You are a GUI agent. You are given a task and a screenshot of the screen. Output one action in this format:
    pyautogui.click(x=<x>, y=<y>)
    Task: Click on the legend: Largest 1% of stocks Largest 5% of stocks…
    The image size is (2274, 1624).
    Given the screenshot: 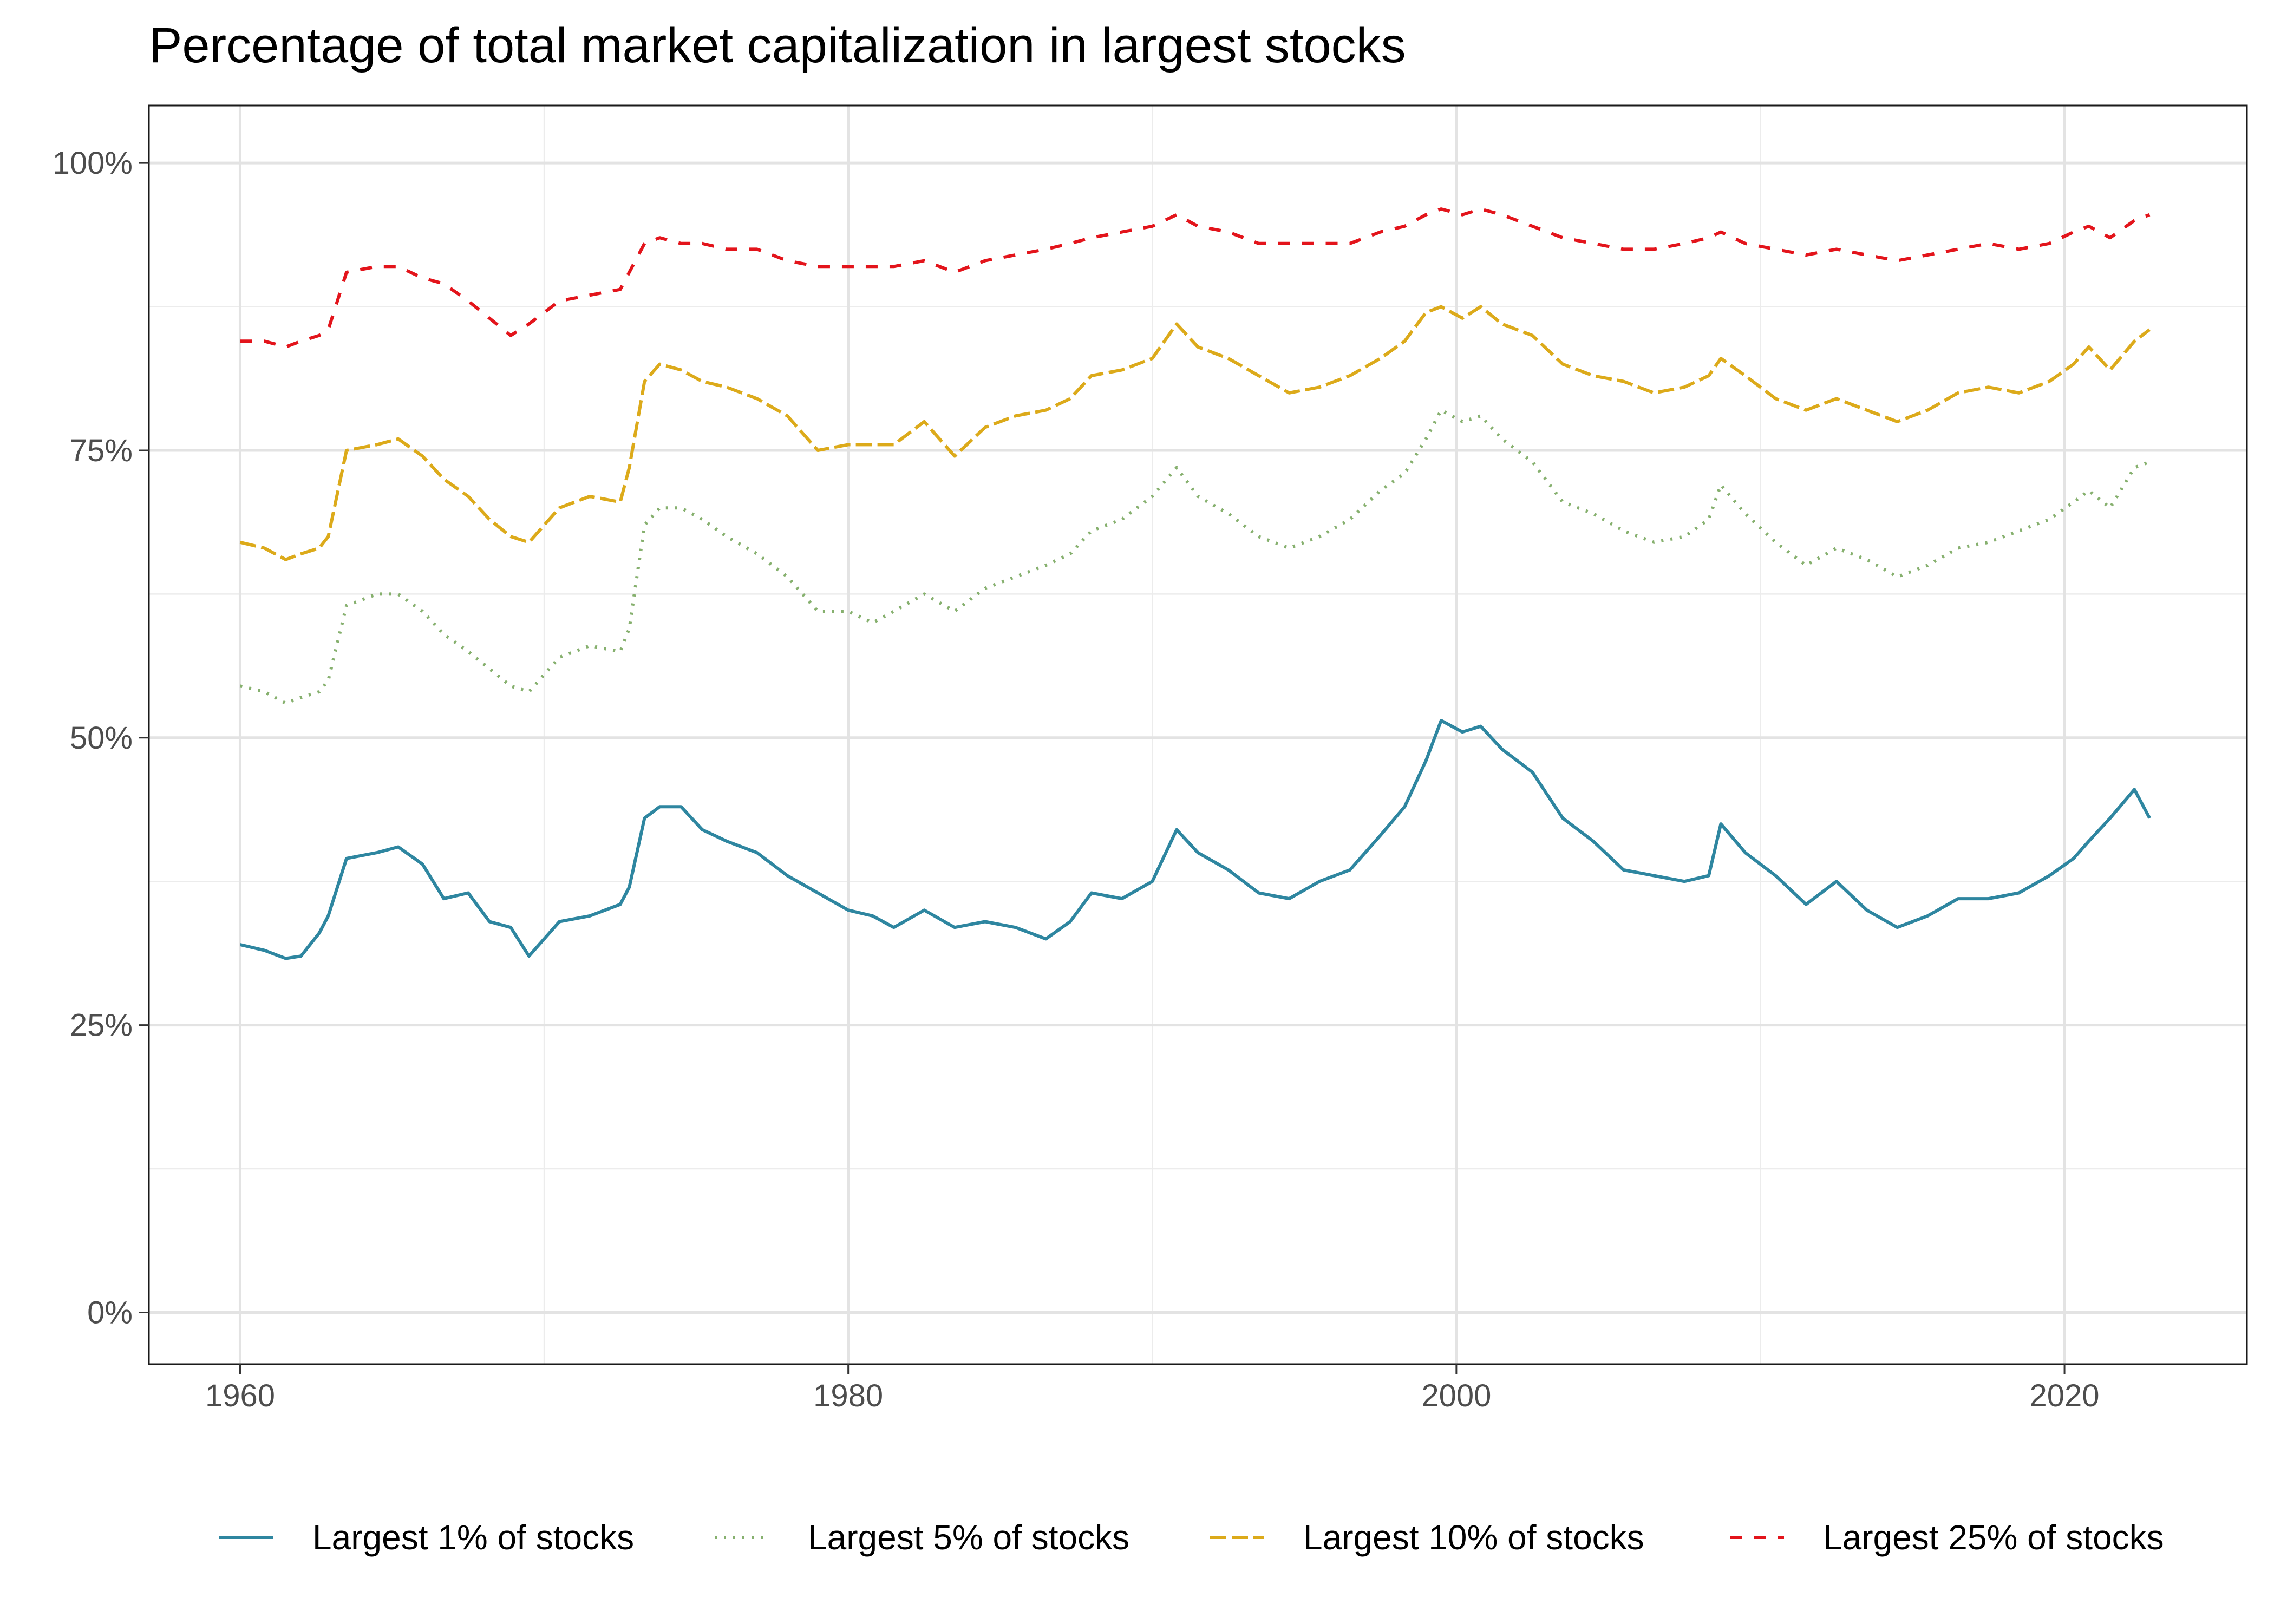 What is the action you would take?
    pyautogui.click(x=1192, y=1537)
    